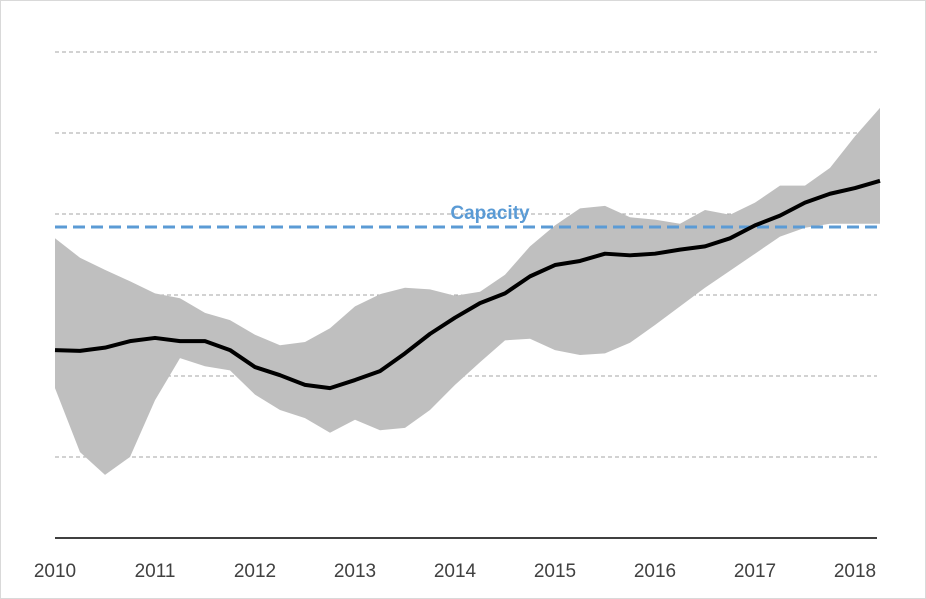 Image resolution: width=926 pixels, height=599 pixels. I want to click on x-tick-label: 2018, so click(855, 571).